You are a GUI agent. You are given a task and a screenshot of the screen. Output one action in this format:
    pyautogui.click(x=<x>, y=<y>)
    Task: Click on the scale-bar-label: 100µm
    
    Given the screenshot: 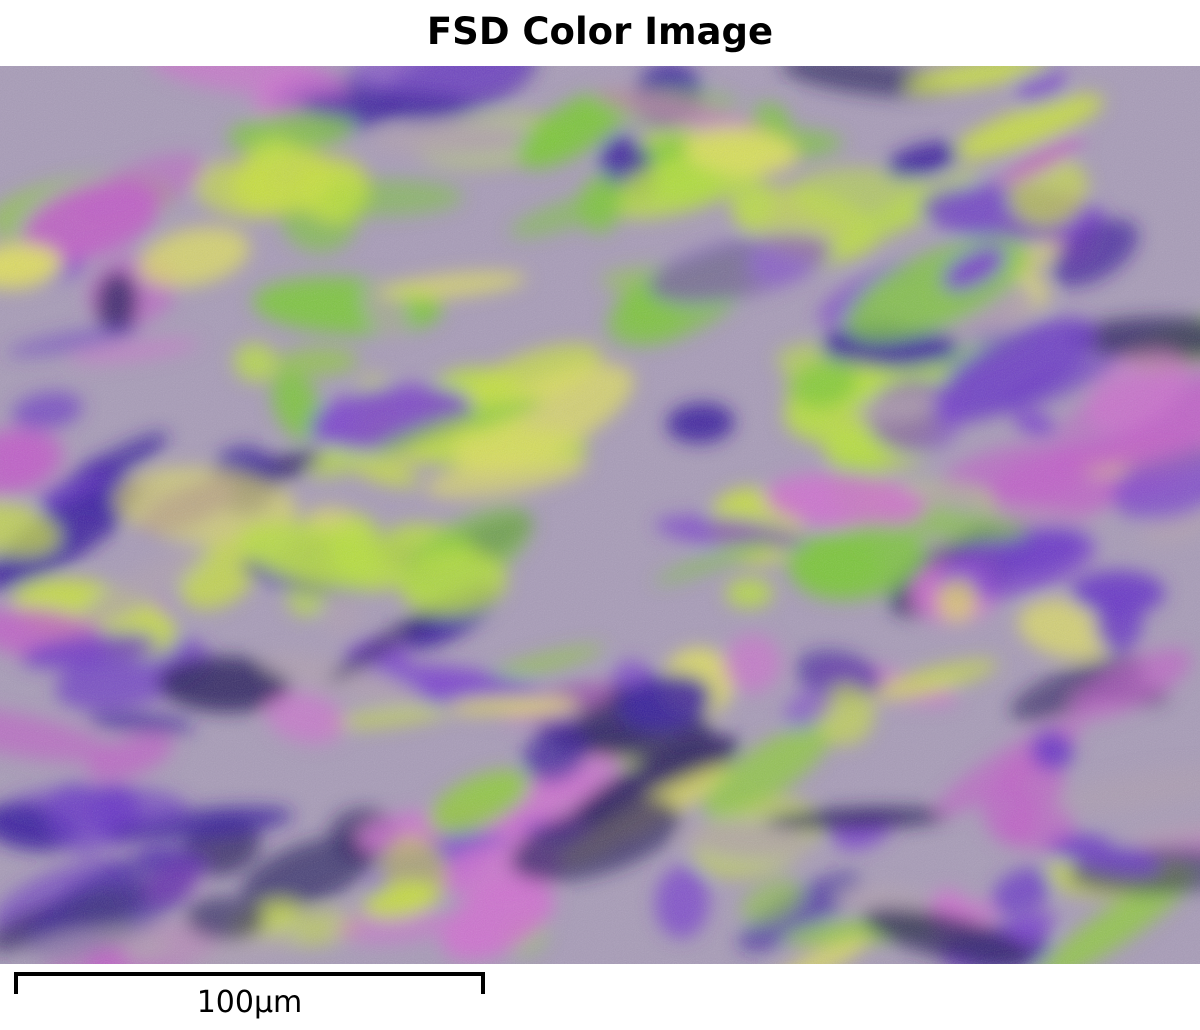 What is the action you would take?
    pyautogui.click(x=249, y=1002)
    